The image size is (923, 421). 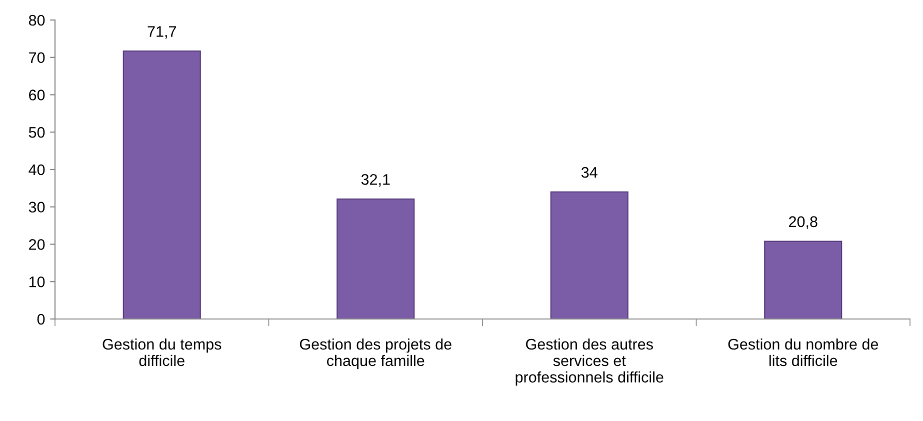 I want to click on data-label: 71,7, so click(x=162, y=32).